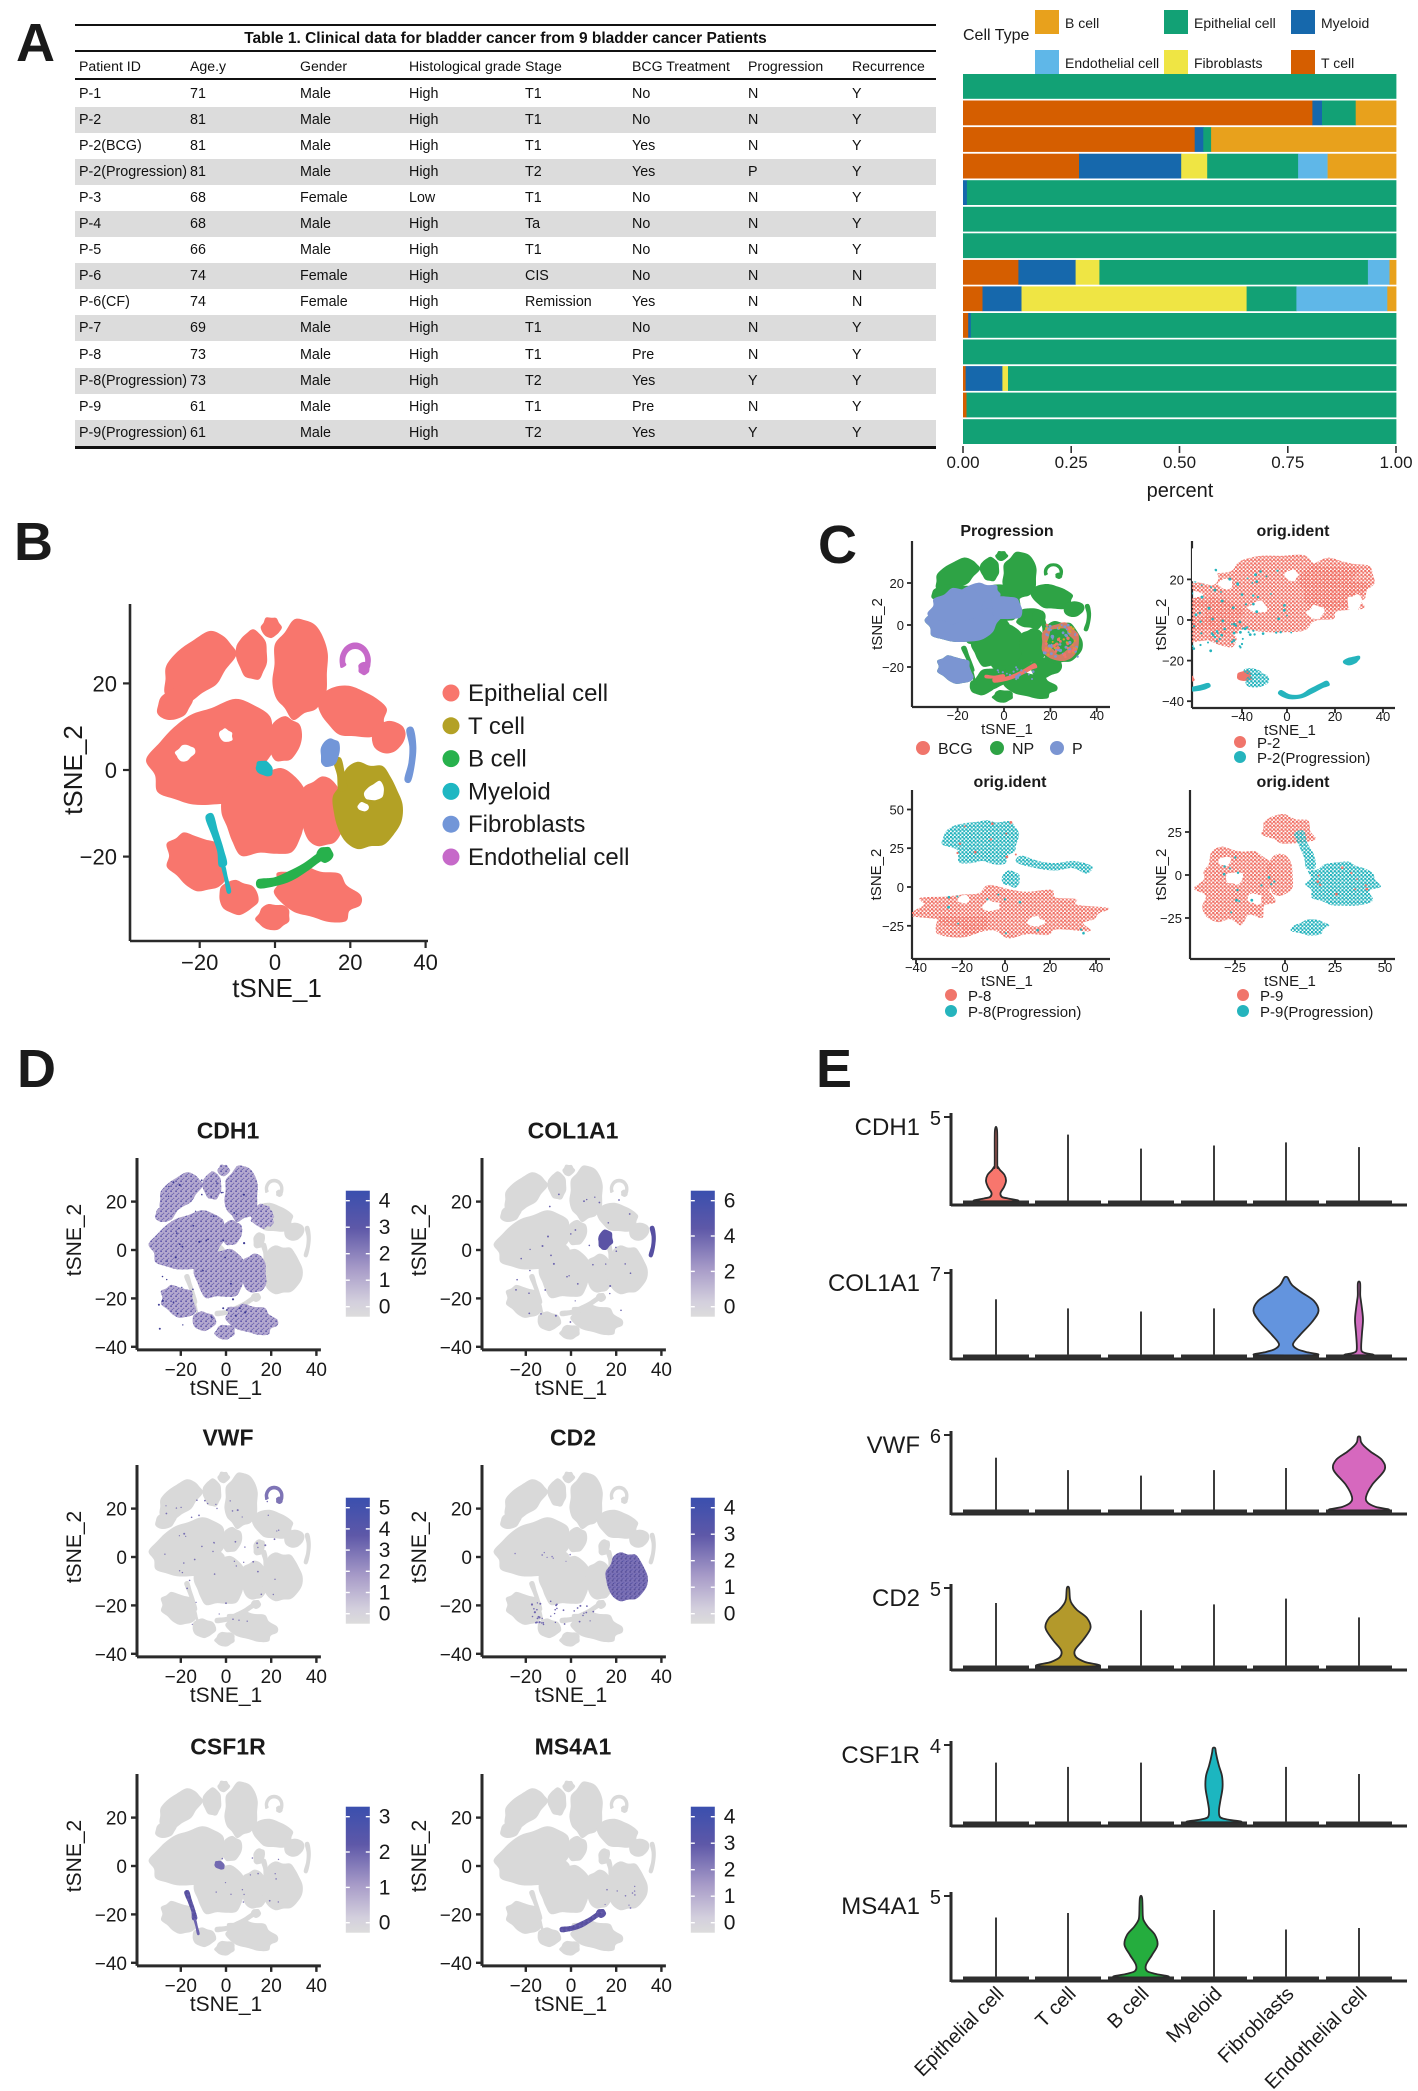 This screenshot has width=1418, height=2091. I want to click on svg-text: percent, so click(1180, 491).